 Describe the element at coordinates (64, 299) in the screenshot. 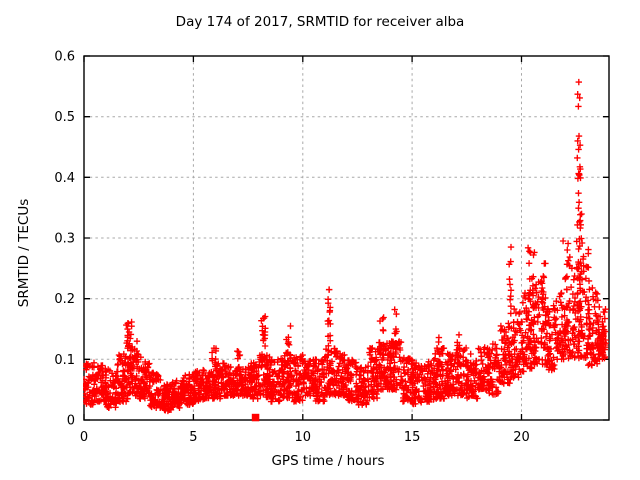

I see `y-tick-label: 0.2` at that location.